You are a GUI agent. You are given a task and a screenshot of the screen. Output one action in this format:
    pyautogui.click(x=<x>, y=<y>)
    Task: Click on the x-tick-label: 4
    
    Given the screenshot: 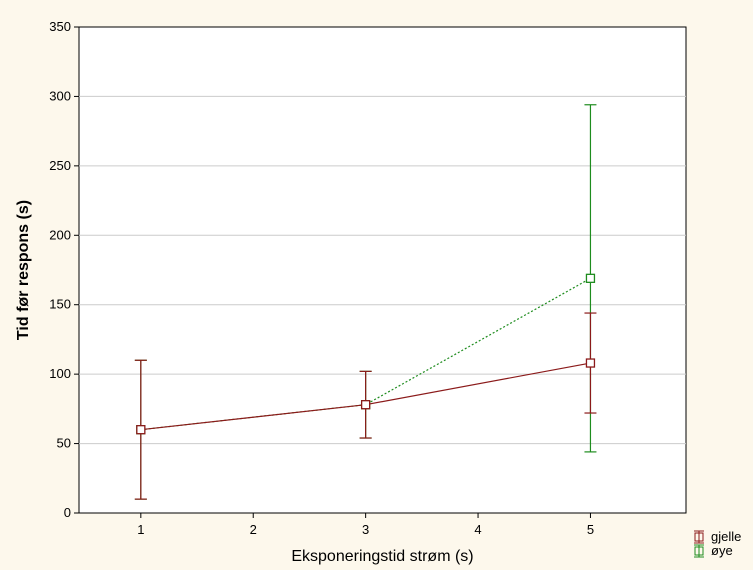 What is the action you would take?
    pyautogui.click(x=477, y=529)
    